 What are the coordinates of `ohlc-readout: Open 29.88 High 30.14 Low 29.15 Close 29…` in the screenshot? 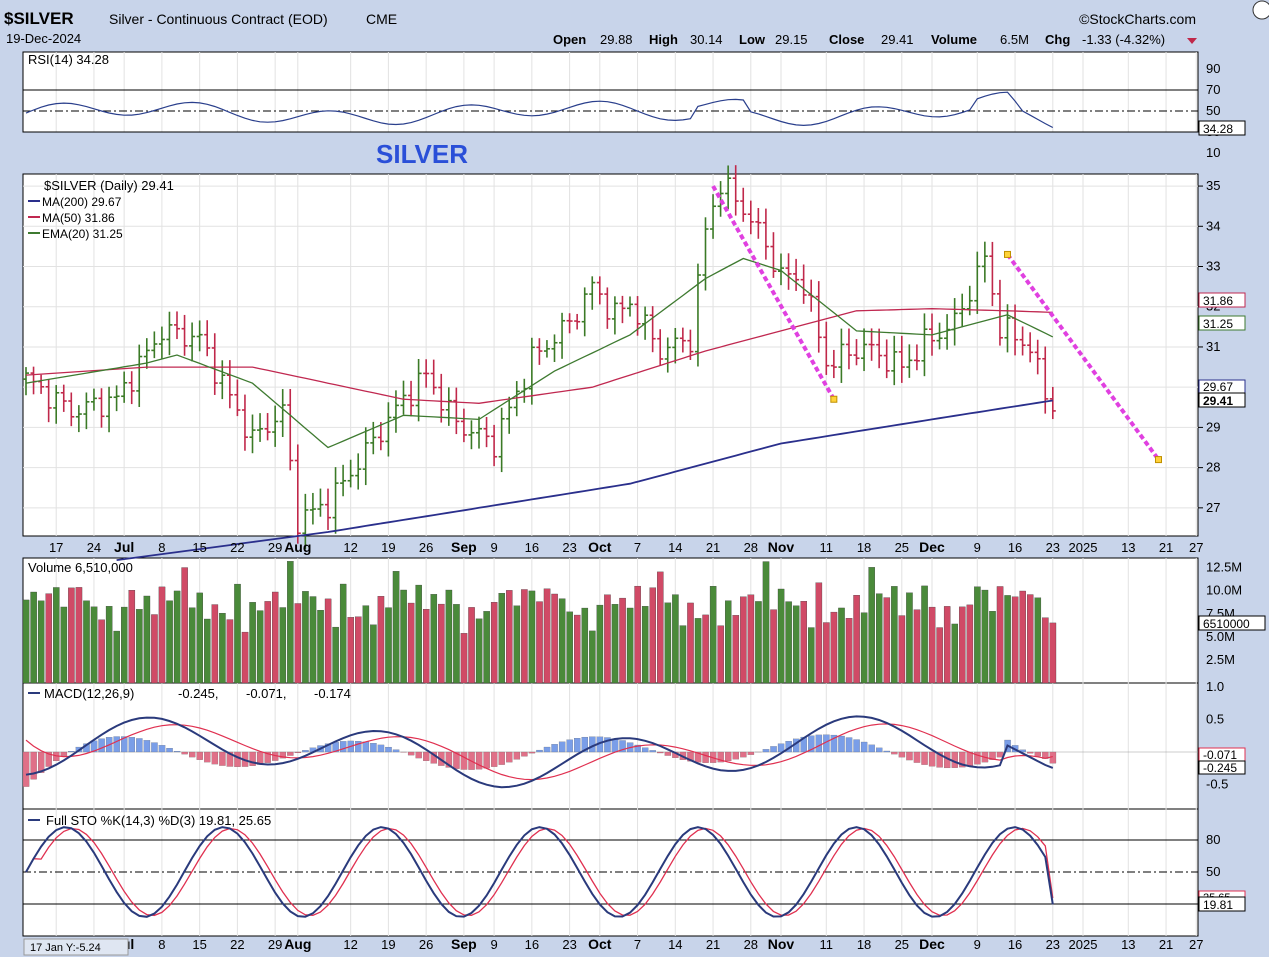 It's located at (875, 39).